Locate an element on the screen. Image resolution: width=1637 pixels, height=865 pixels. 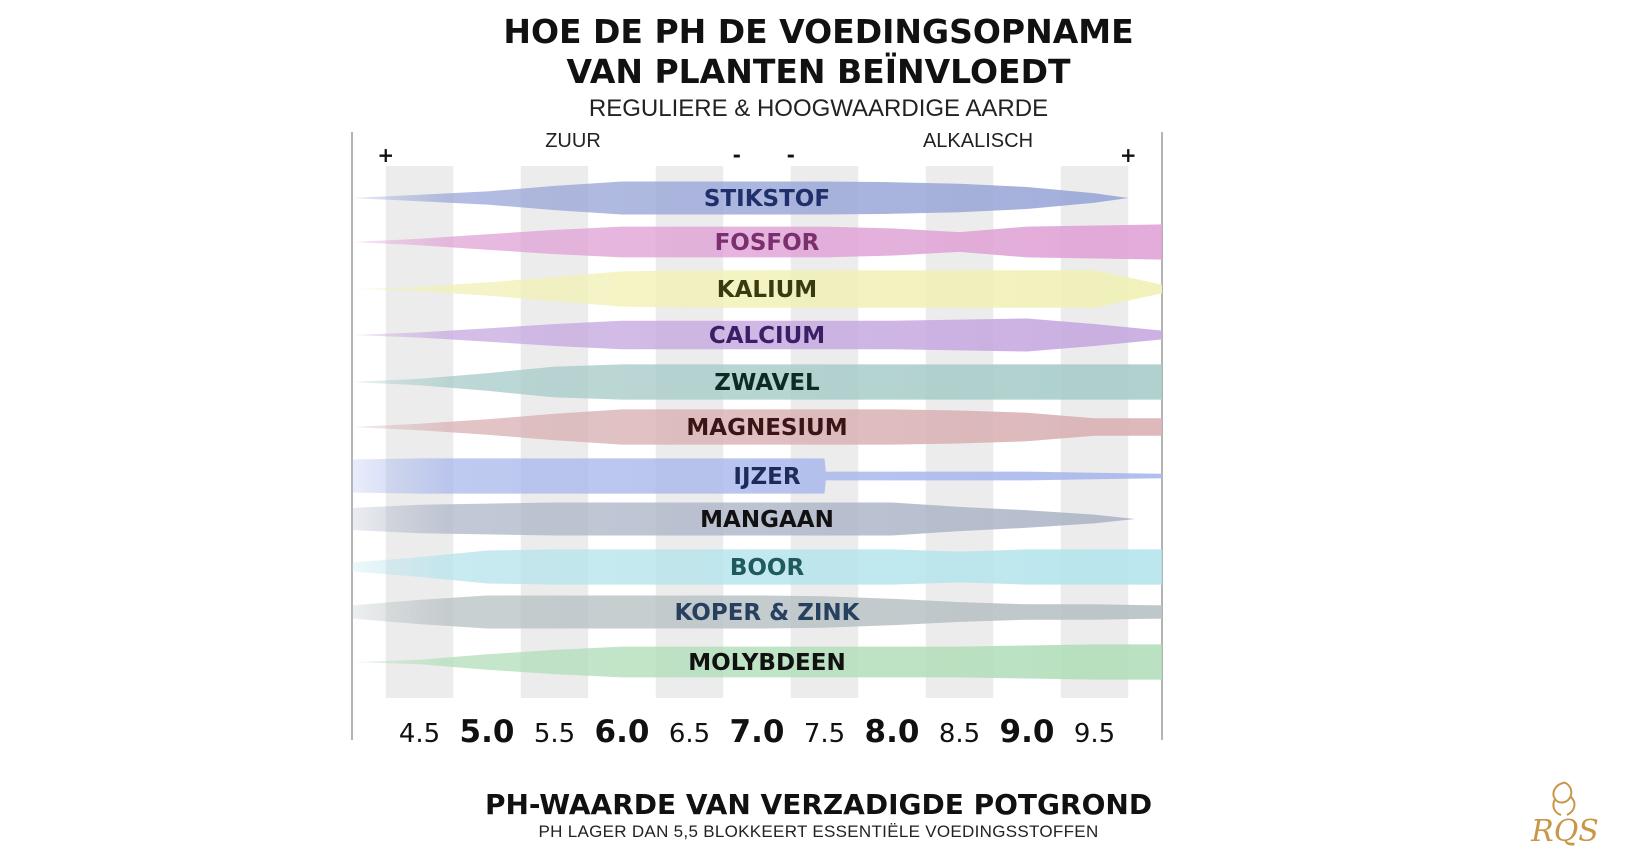
nutrient-label: MANGAAN is located at coordinates (767, 520).